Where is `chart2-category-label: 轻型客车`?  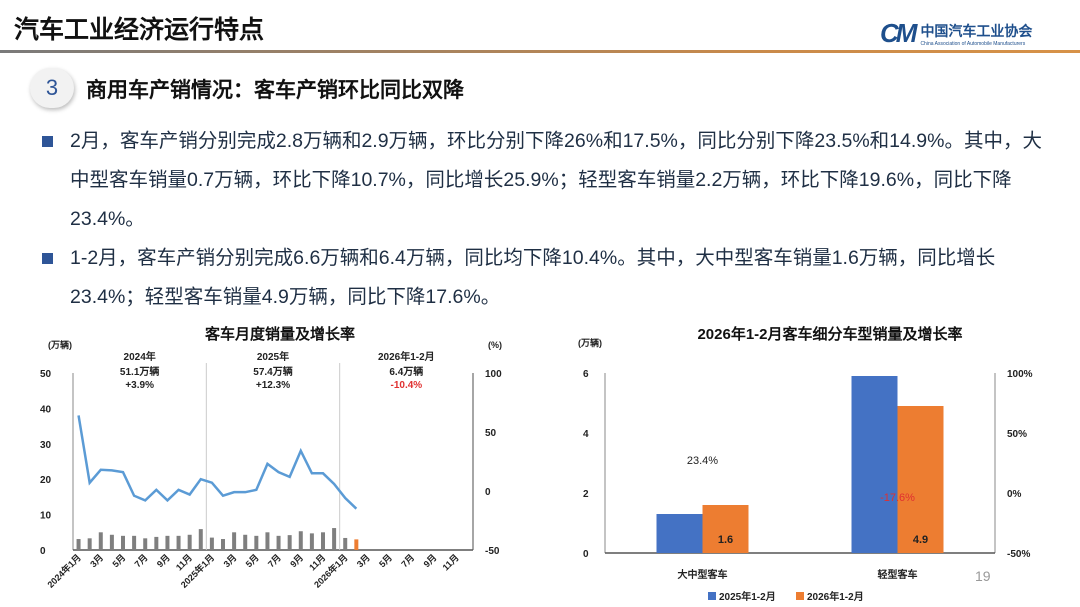
chart2-category-label: 轻型客车 is located at coordinates (898, 574).